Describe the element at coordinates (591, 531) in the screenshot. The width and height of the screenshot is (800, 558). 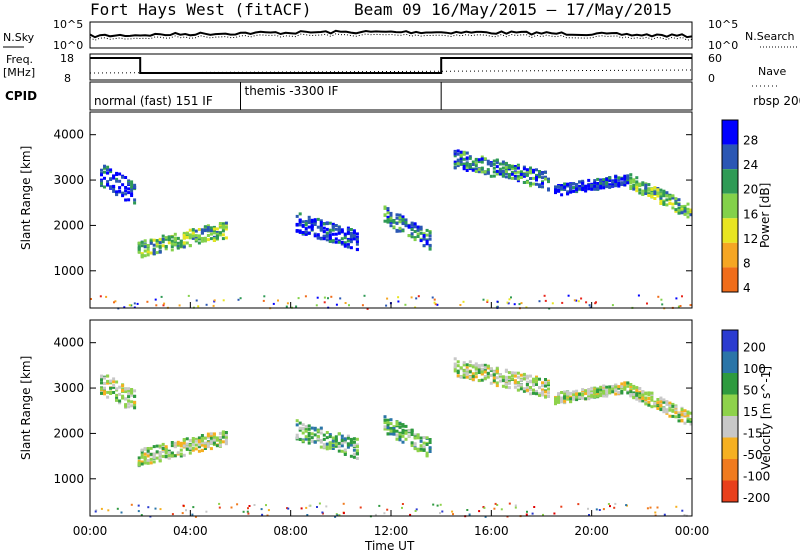
I see `x-tick-label: 20:00` at that location.